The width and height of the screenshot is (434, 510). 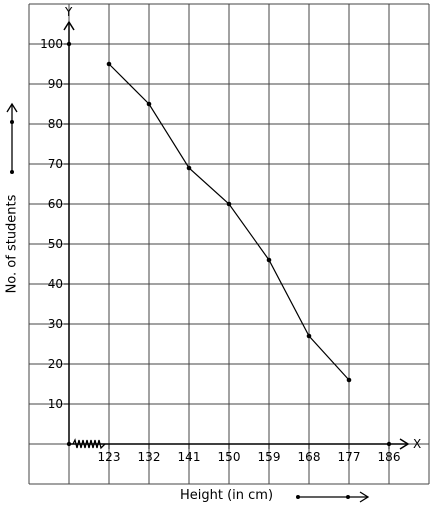 I want to click on x-axis-arrowhead, so click(x=404, y=444).